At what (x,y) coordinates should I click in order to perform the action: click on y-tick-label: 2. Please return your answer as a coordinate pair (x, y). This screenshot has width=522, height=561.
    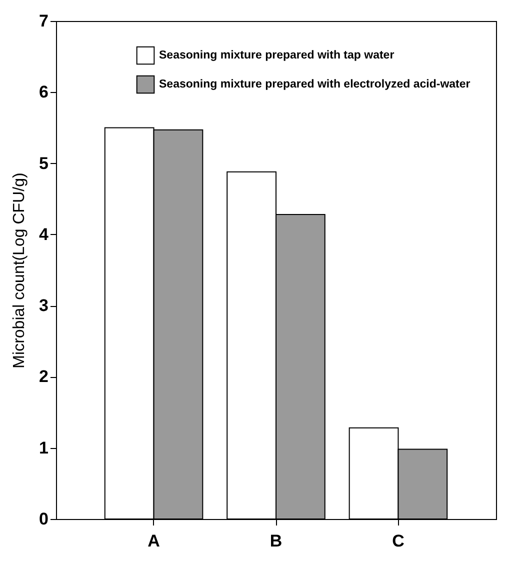
    Looking at the image, I should click on (43, 376).